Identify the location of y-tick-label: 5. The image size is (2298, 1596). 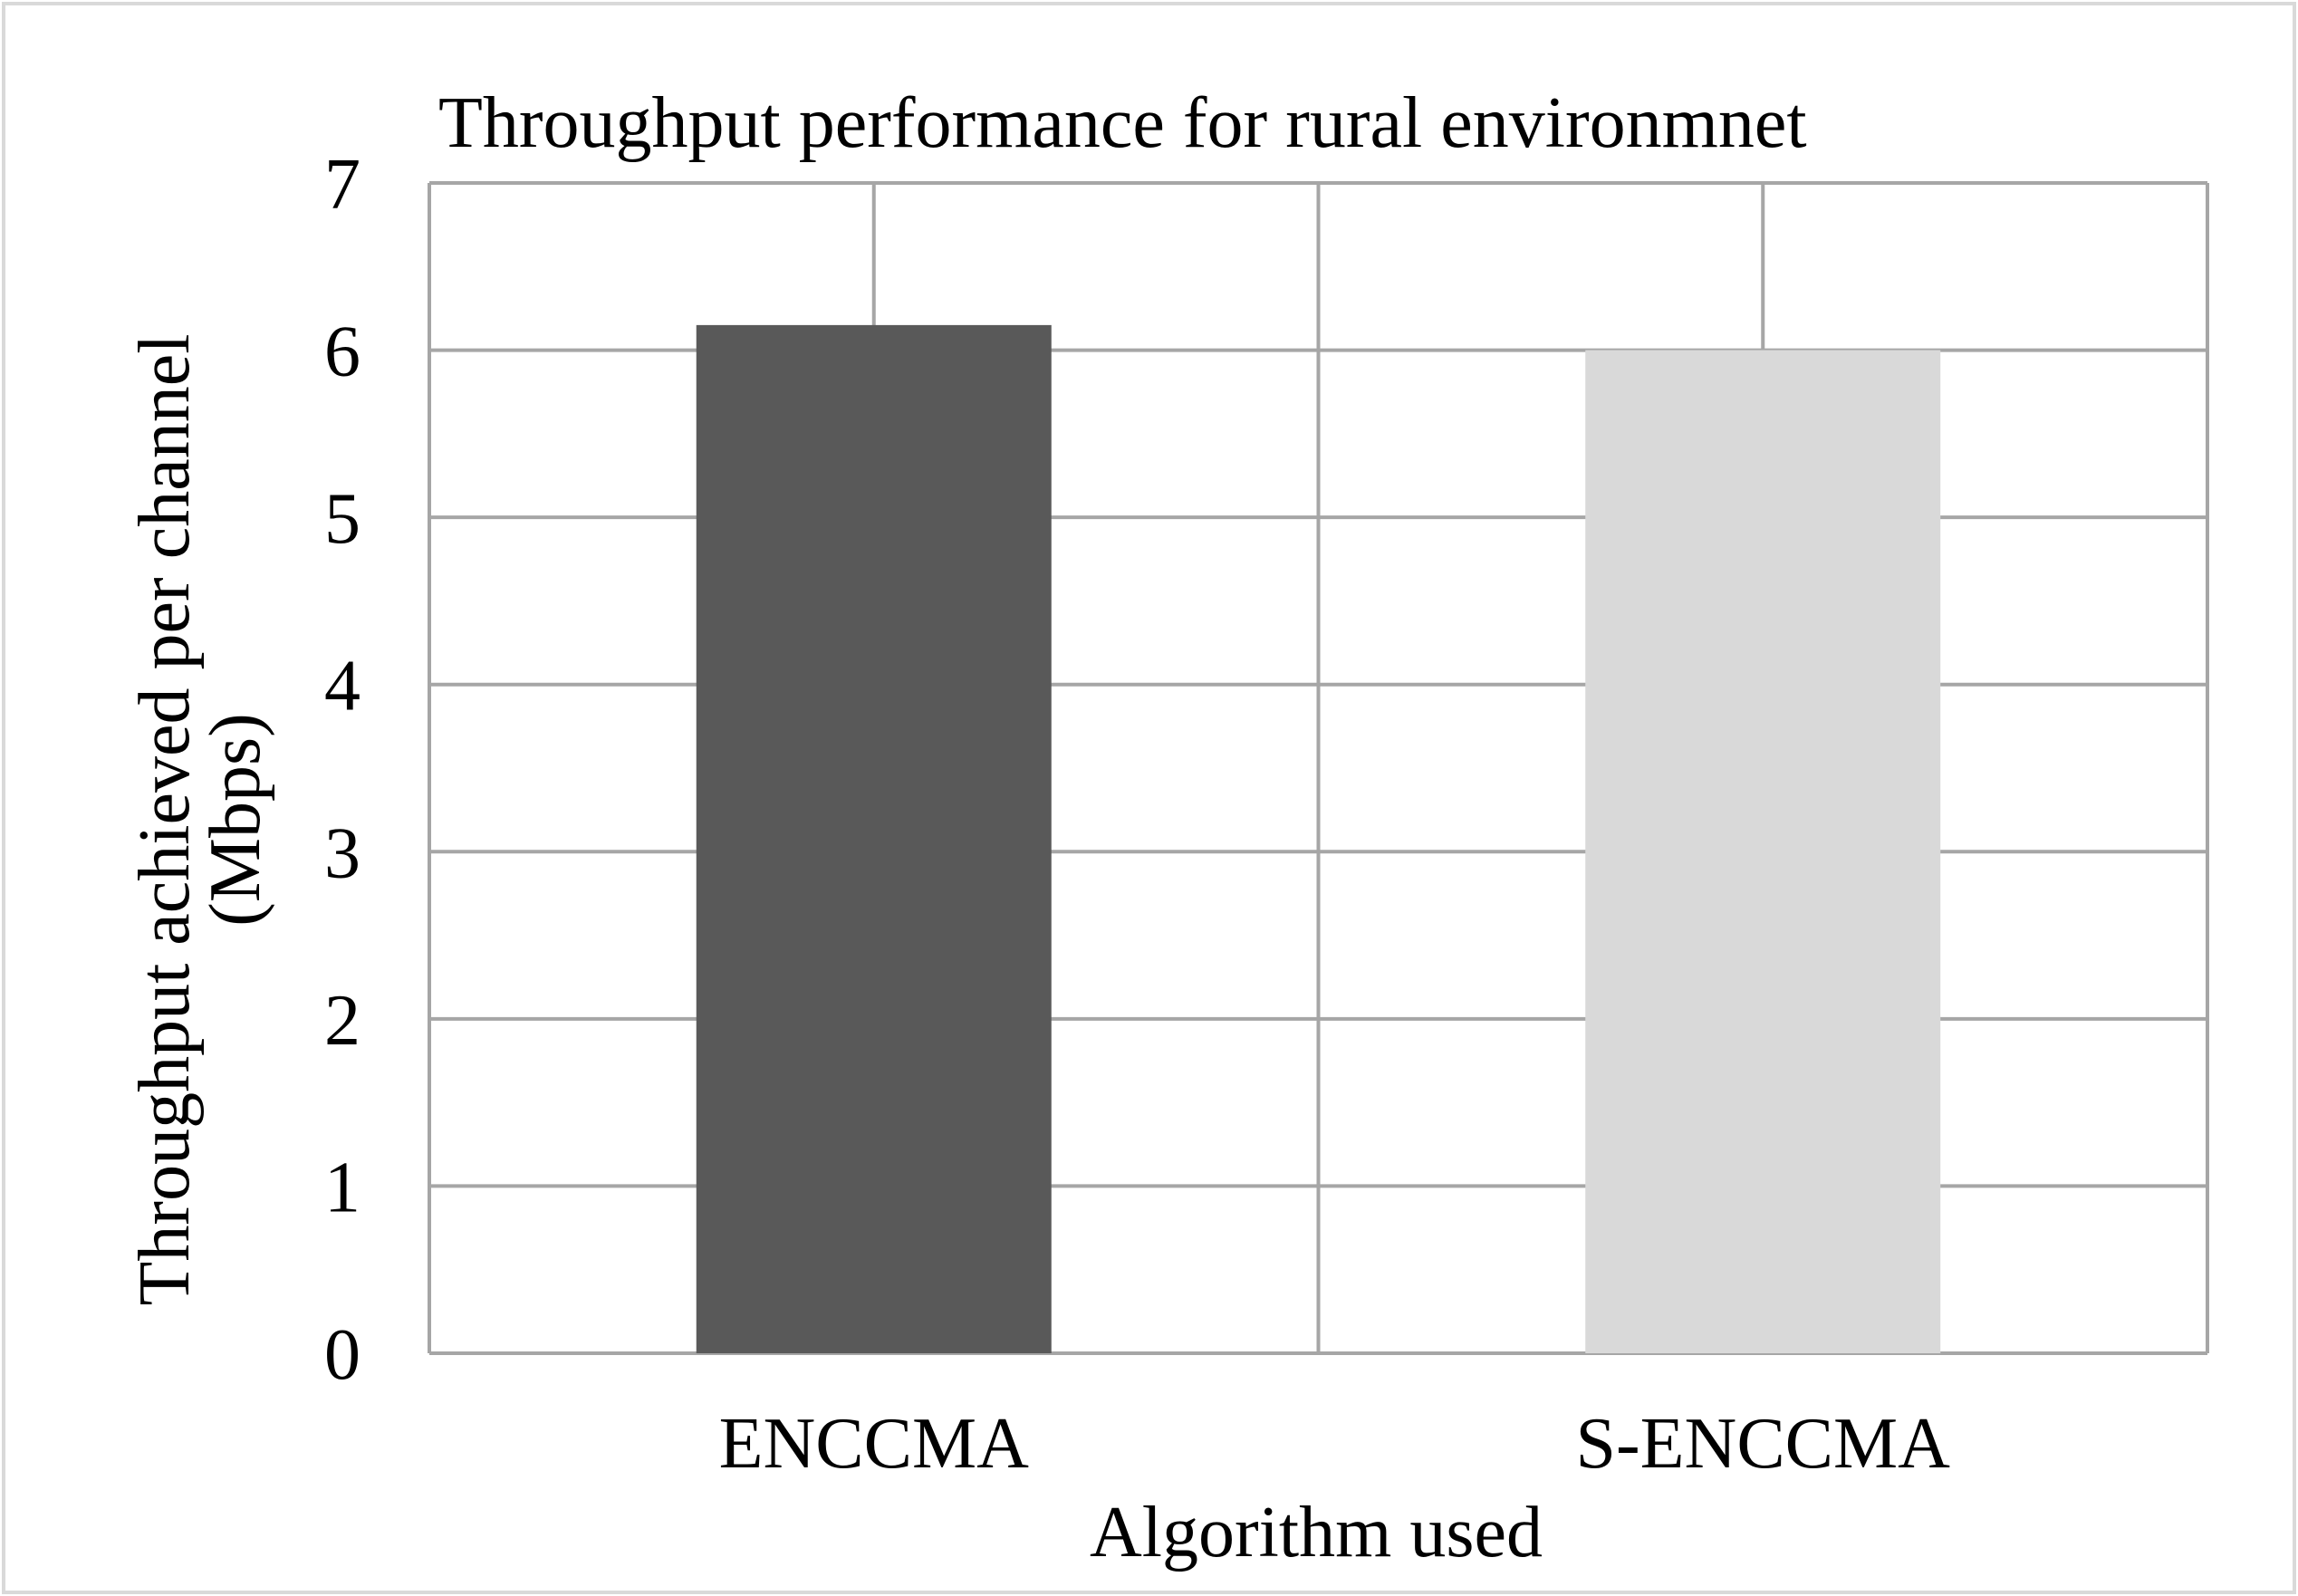
(342, 519).